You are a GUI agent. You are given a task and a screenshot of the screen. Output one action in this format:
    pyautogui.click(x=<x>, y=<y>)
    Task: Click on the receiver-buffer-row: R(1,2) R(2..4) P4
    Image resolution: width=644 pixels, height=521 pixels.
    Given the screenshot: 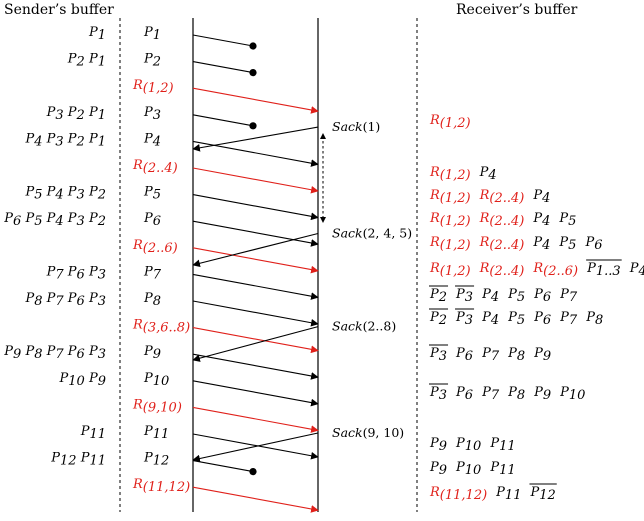 What is the action you would take?
    pyautogui.click(x=489, y=197)
    